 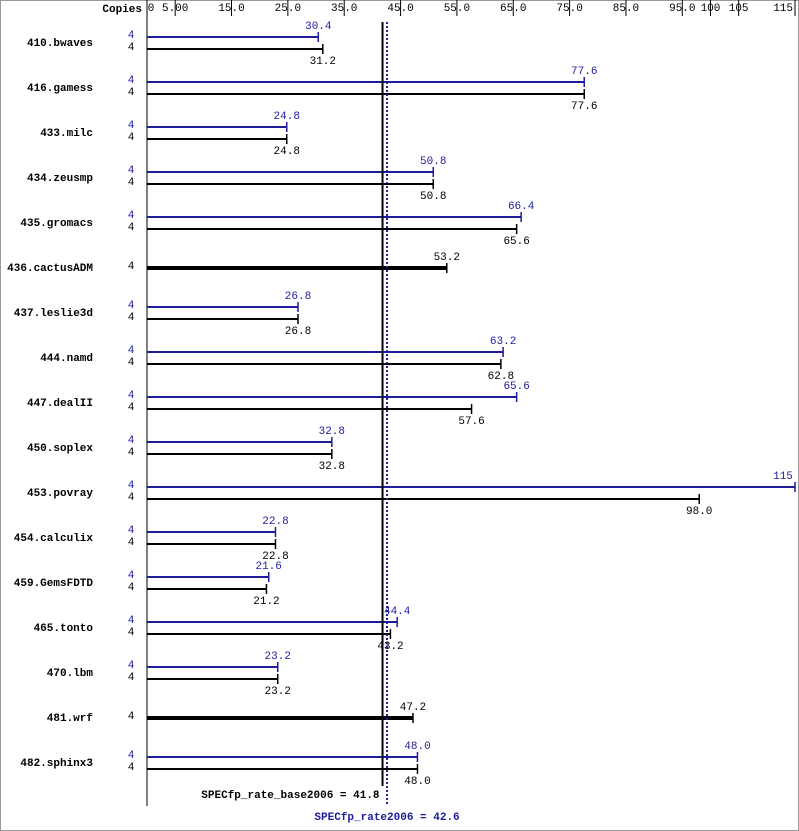 What do you see at coordinates (151, 9) in the screenshot?
I see `x-tick-label: 0` at bounding box center [151, 9].